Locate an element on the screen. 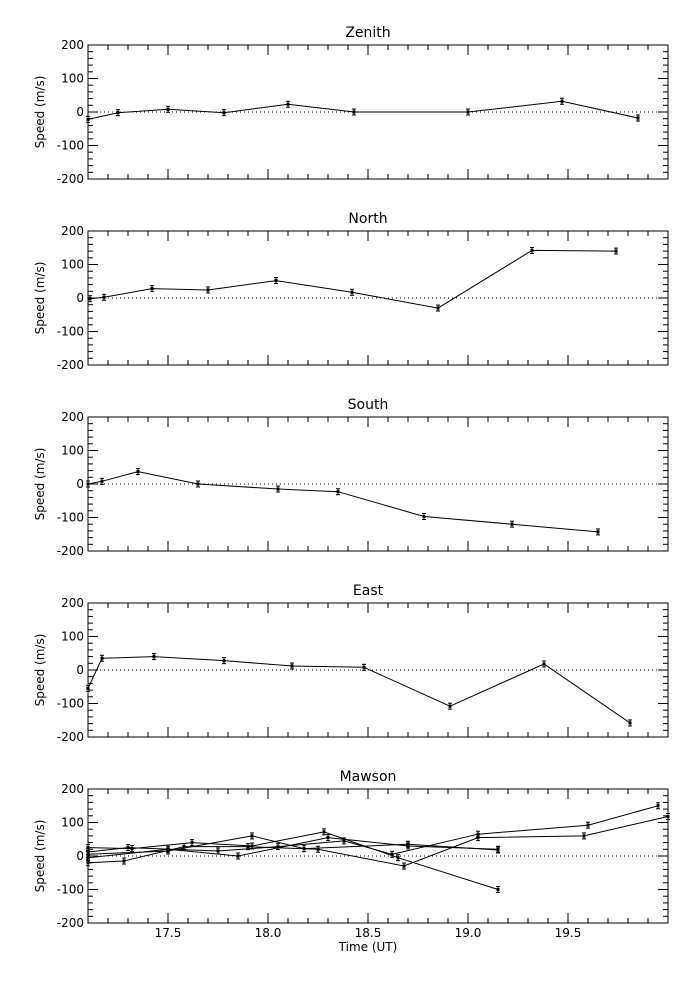 This screenshot has width=700, height=1005. x-tick-label: 18.5 is located at coordinates (368, 933).